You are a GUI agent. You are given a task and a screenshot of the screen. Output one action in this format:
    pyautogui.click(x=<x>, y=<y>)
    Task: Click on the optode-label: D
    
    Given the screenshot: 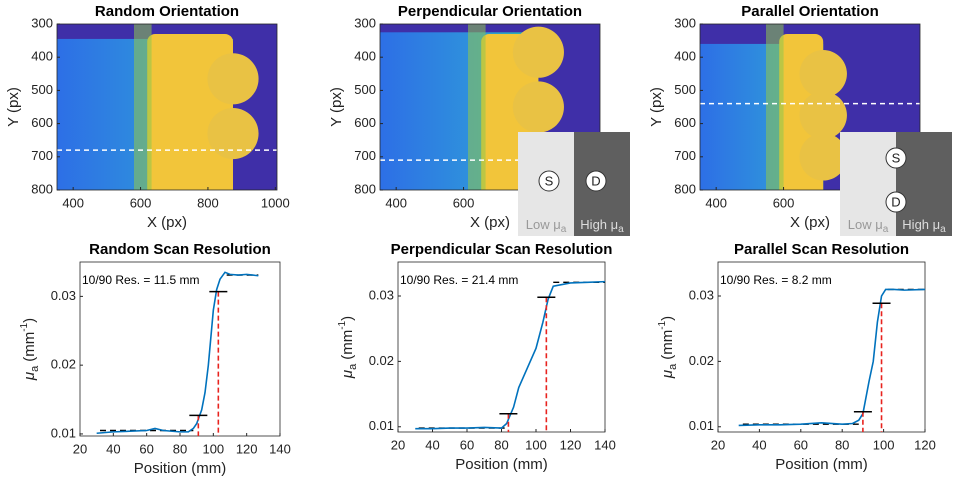 What is the action you would take?
    pyautogui.click(x=895, y=201)
    